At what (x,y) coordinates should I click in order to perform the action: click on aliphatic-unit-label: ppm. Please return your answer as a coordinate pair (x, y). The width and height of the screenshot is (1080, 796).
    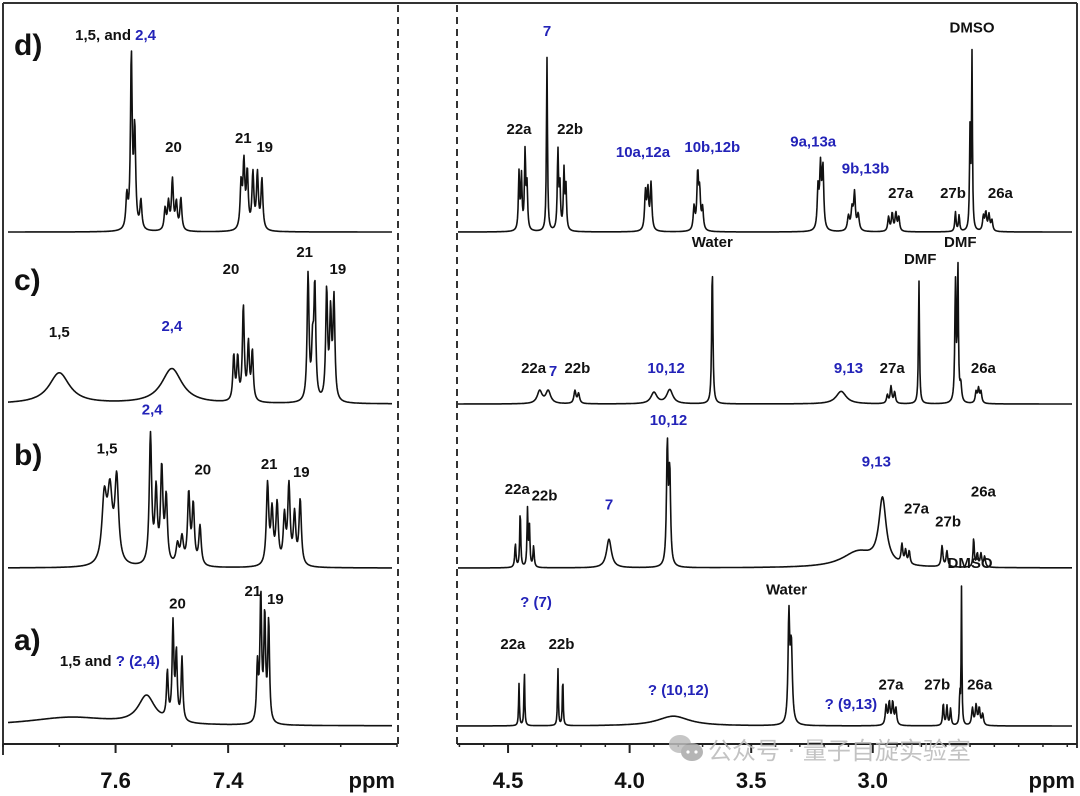
    Looking at the image, I should click on (1052, 780).